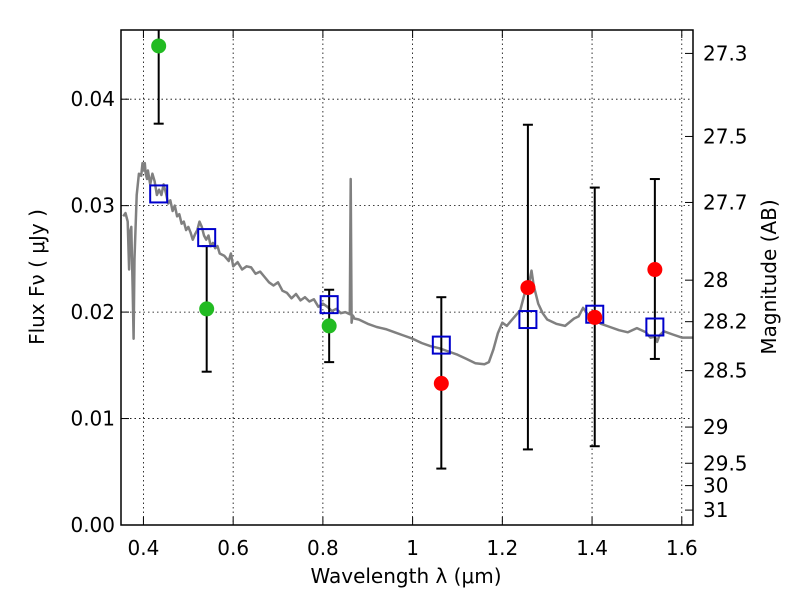 This screenshot has height=600, width=800. I want to click on magnitude-tick-label: 29.5, so click(725, 463).